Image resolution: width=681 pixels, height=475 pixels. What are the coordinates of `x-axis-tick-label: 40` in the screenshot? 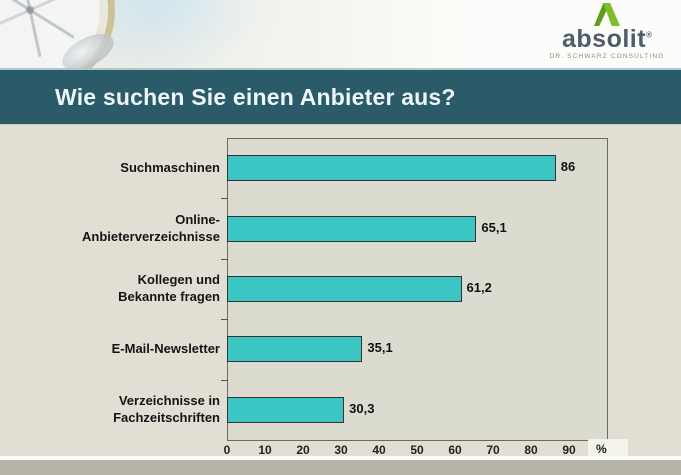 It's located at (379, 450).